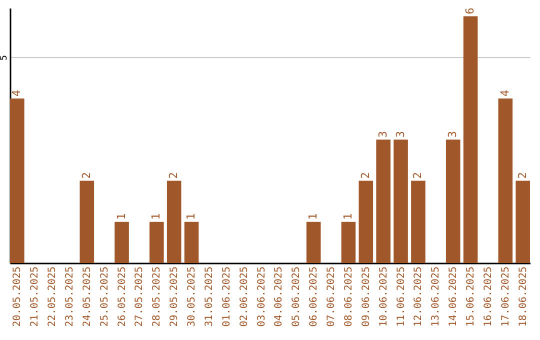  I want to click on x-tick-label: 22.05.2025, so click(52, 296).